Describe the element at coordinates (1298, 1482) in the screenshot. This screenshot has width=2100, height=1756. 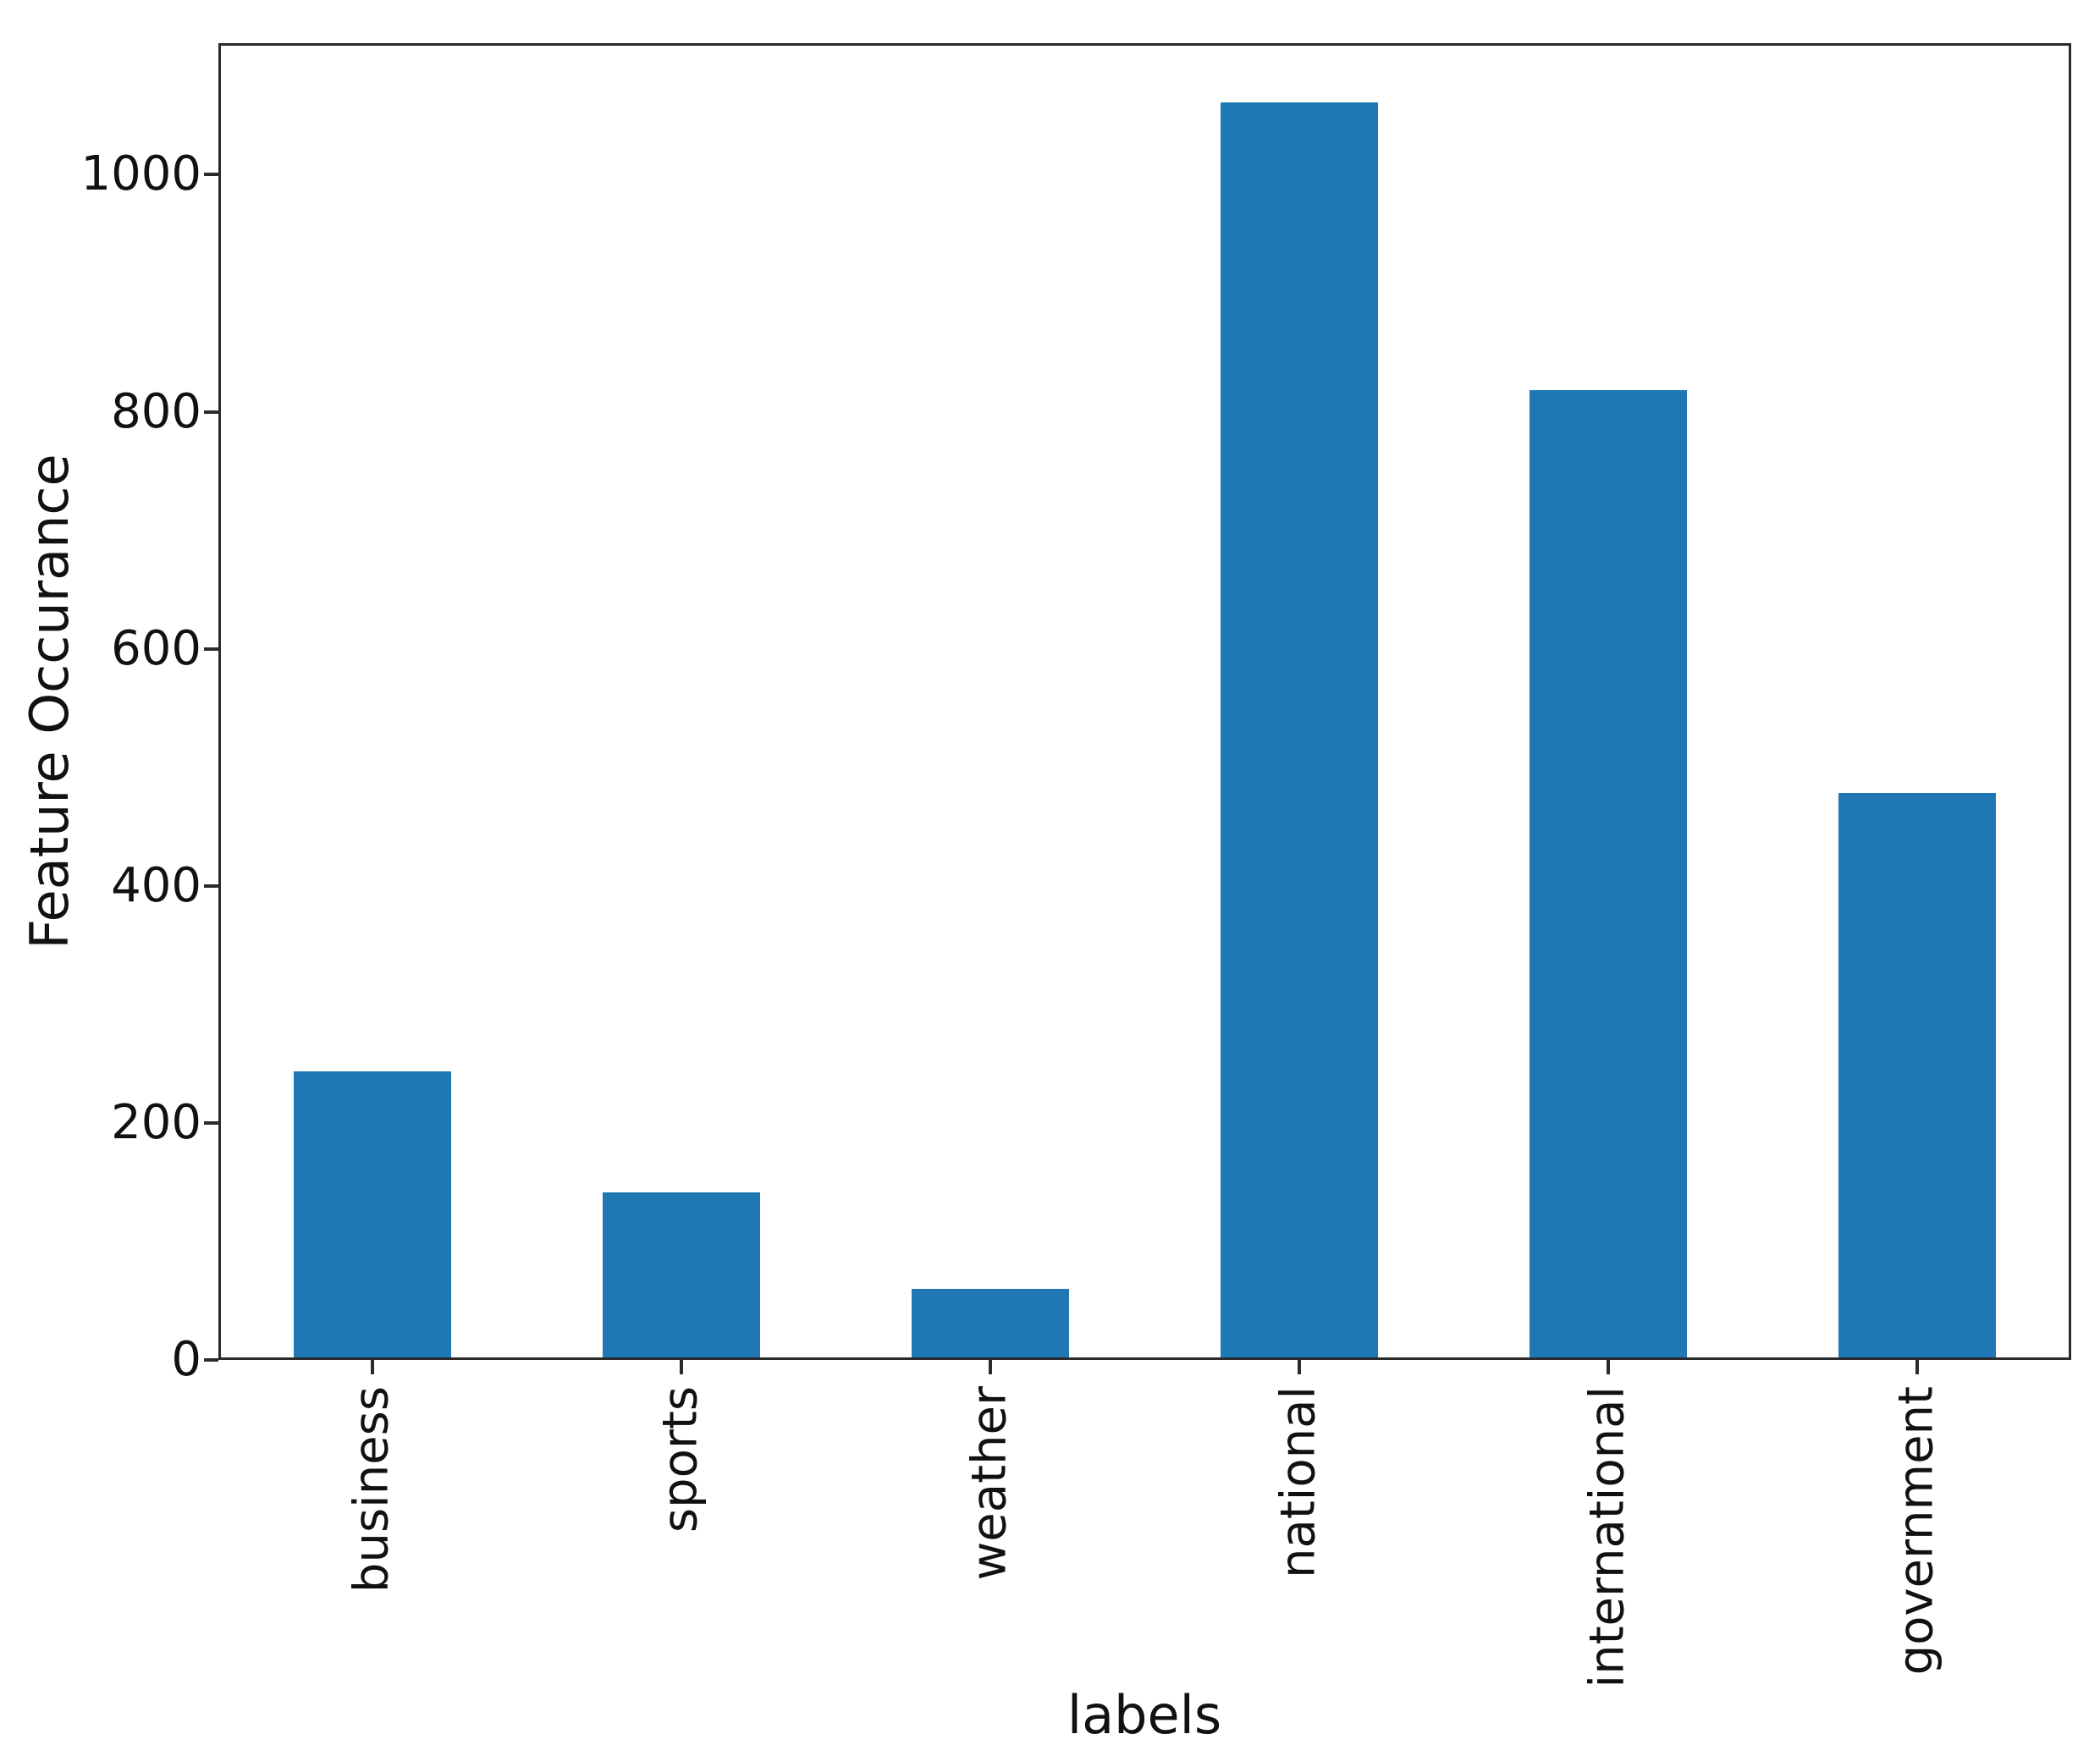
I see `x-tick-label: national` at that location.